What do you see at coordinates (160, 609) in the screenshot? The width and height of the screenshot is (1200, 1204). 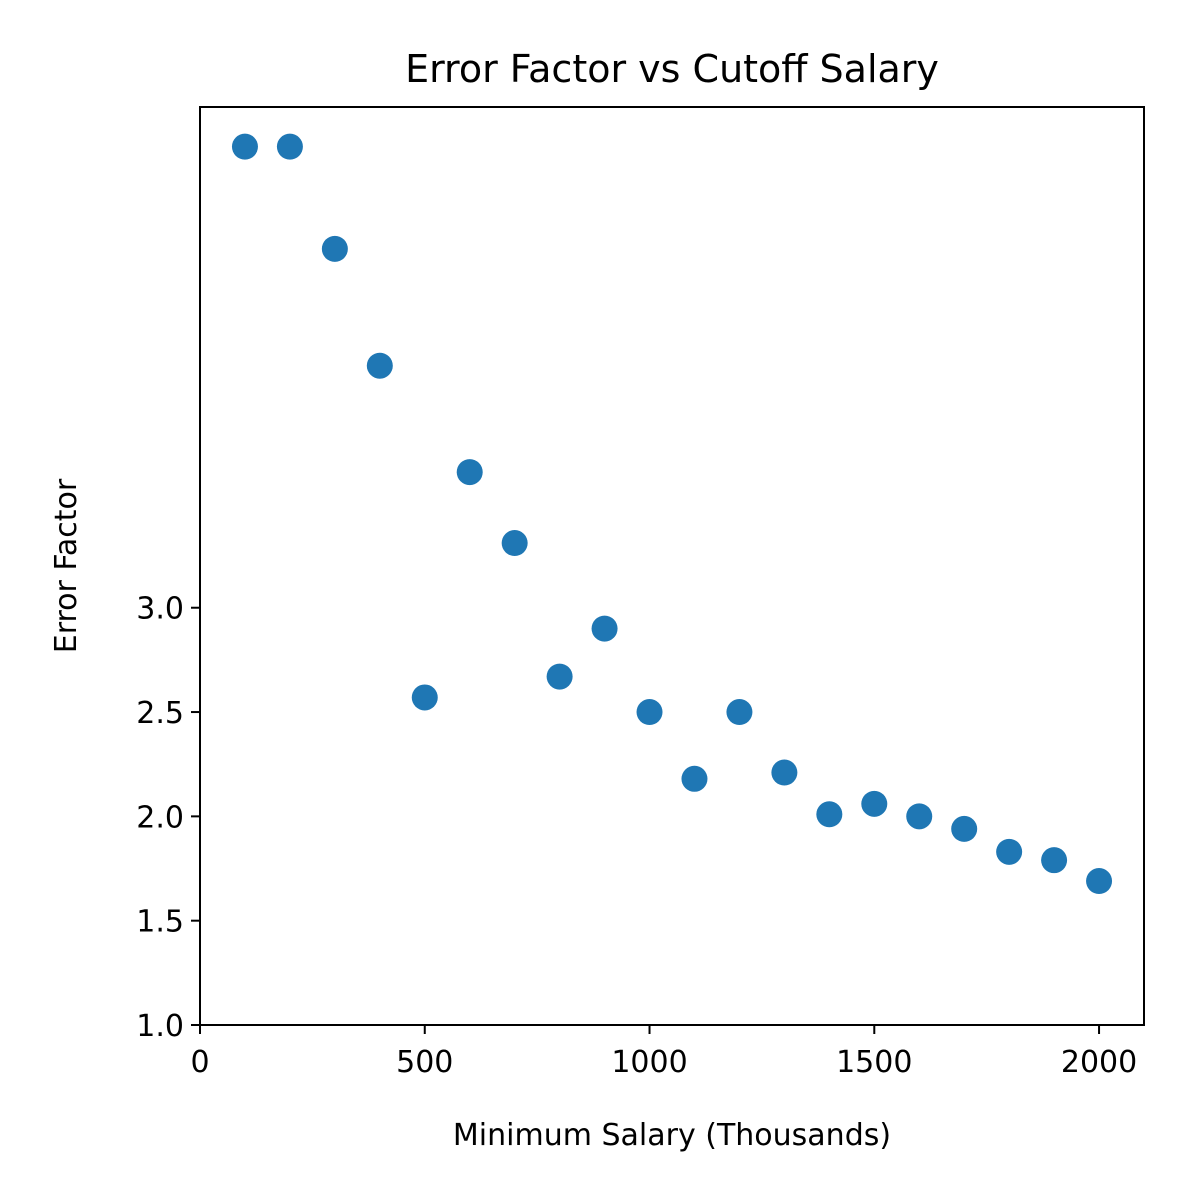 I see `y-tick-label: 3.0` at bounding box center [160, 609].